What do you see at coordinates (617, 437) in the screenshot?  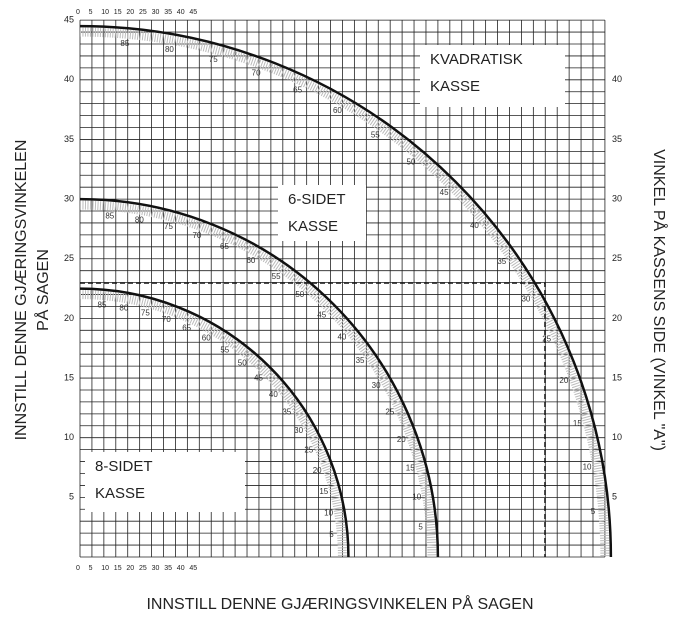 I see `right-tick-label: 10` at bounding box center [617, 437].